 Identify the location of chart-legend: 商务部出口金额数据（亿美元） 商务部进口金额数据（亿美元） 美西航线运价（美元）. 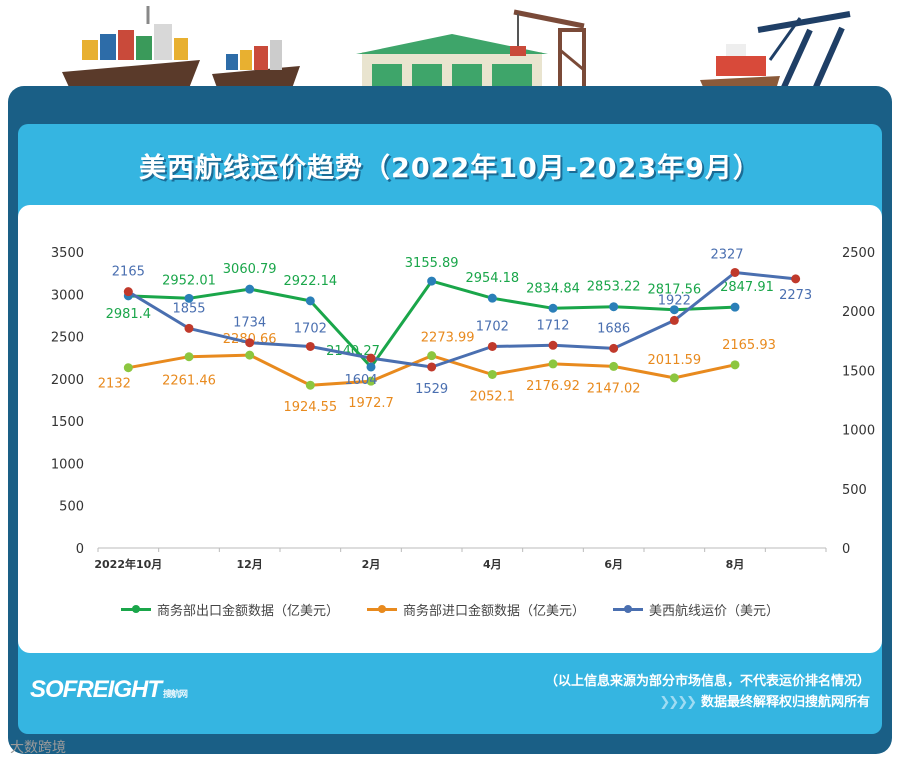
(450, 609).